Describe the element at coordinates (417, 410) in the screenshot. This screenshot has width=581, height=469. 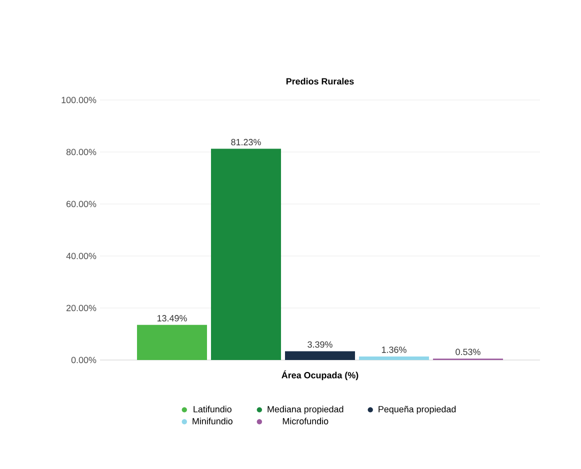
I see `legend-label: Pequeña propiedad` at that location.